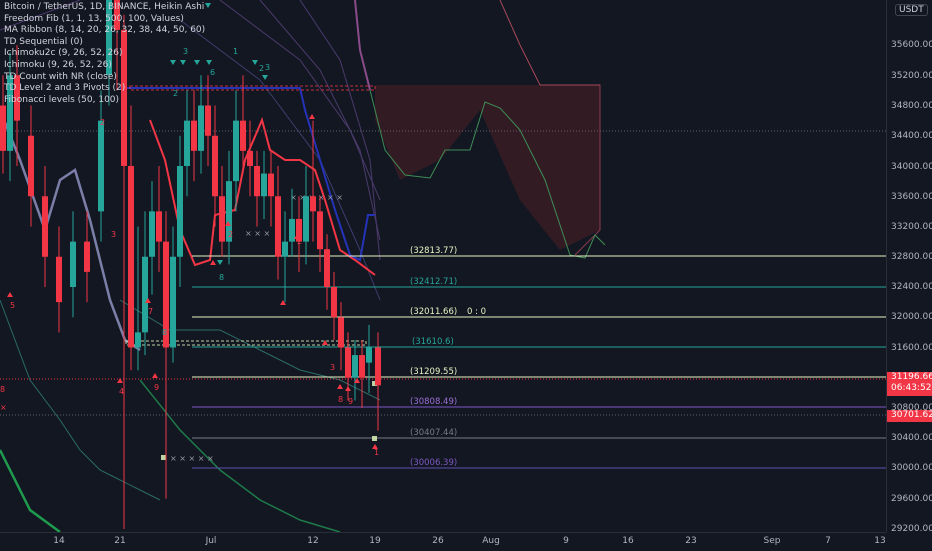  What do you see at coordinates (628, 541) in the screenshot?
I see `time-tick: 16` at bounding box center [628, 541].